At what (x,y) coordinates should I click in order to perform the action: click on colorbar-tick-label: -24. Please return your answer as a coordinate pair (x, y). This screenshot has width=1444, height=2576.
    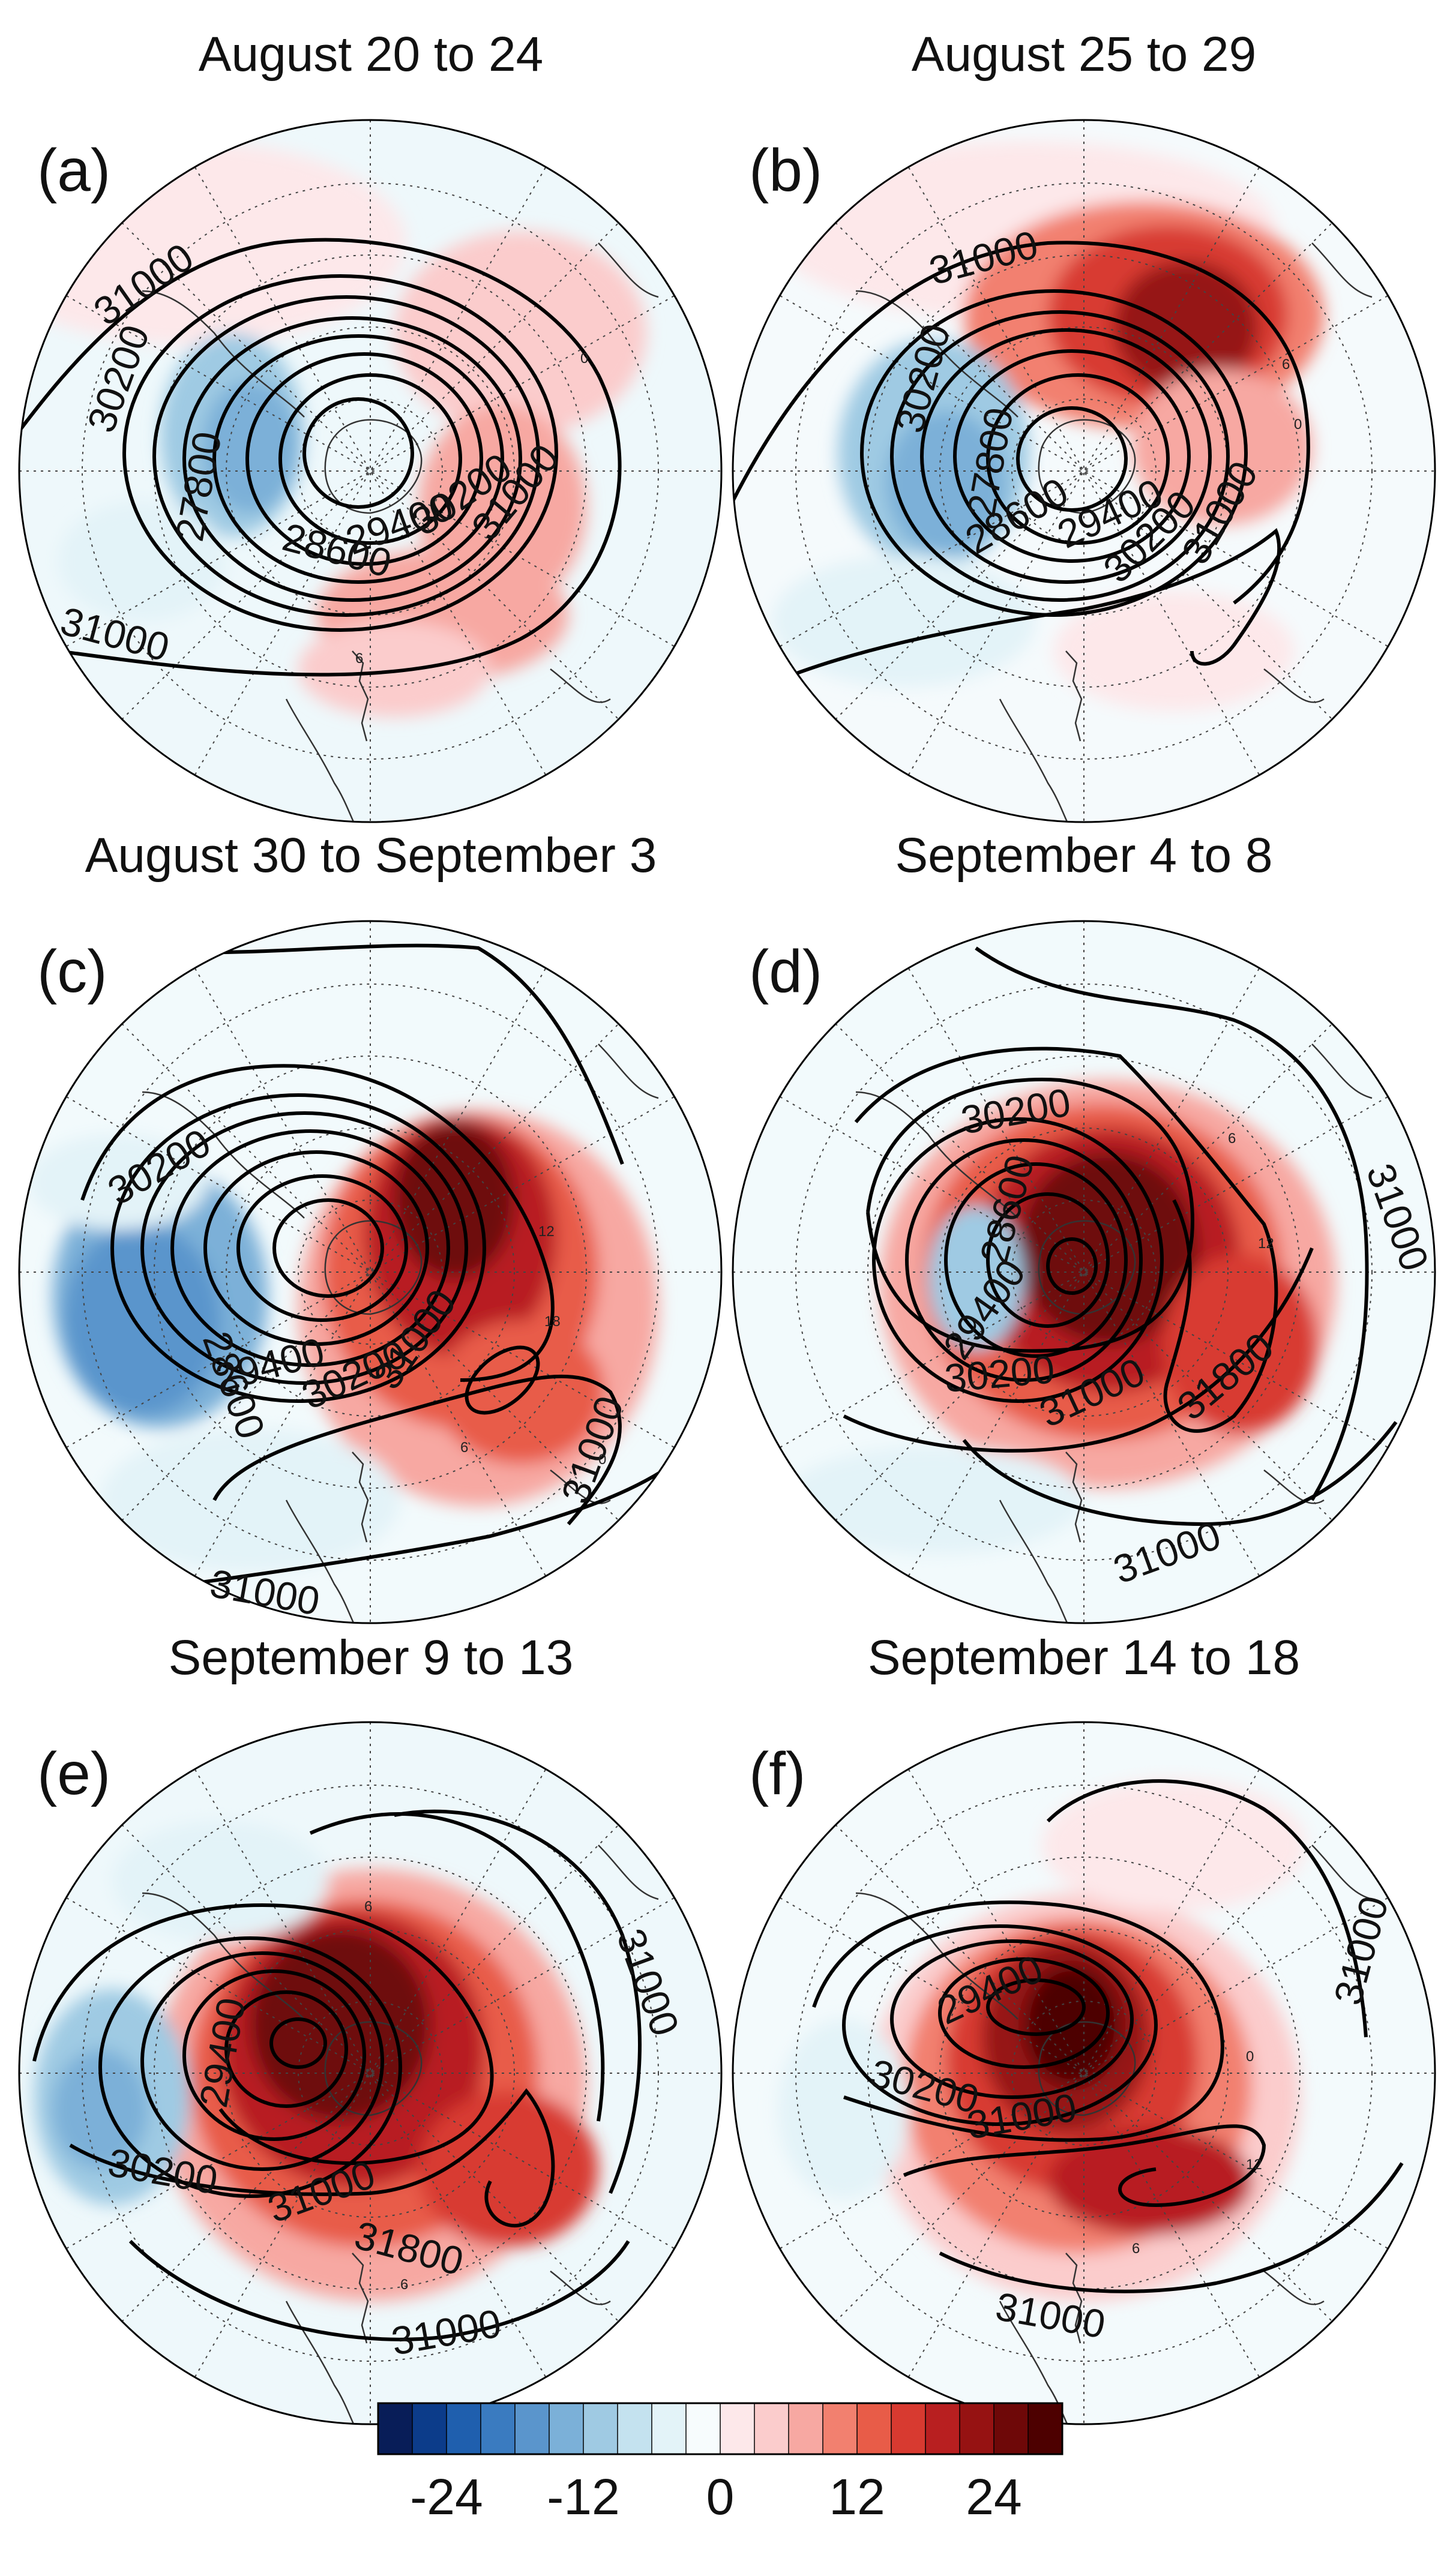
    Looking at the image, I should click on (446, 2497).